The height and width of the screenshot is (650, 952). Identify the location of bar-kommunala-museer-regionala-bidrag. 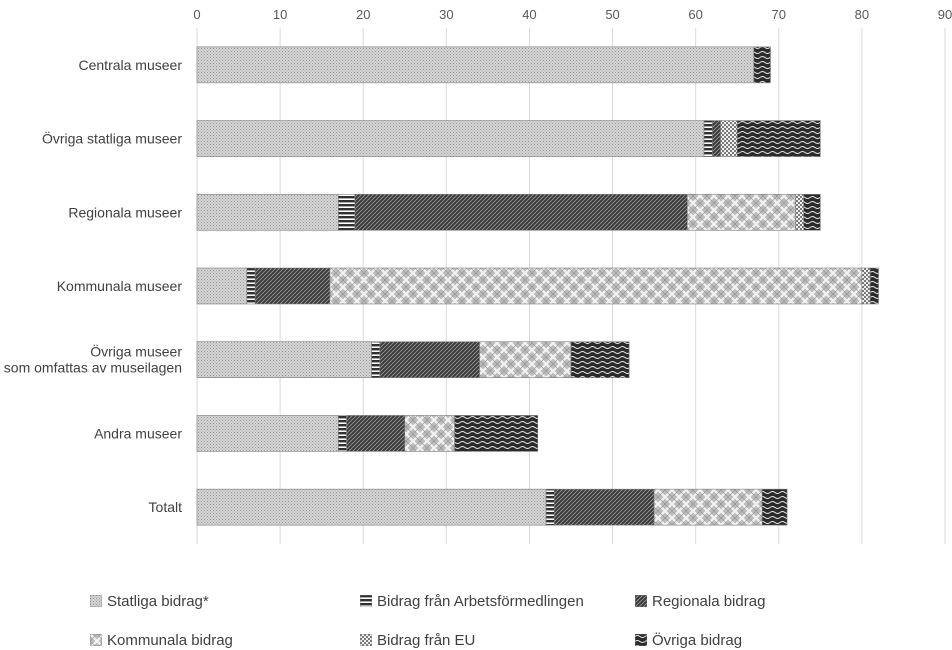
(292, 286).